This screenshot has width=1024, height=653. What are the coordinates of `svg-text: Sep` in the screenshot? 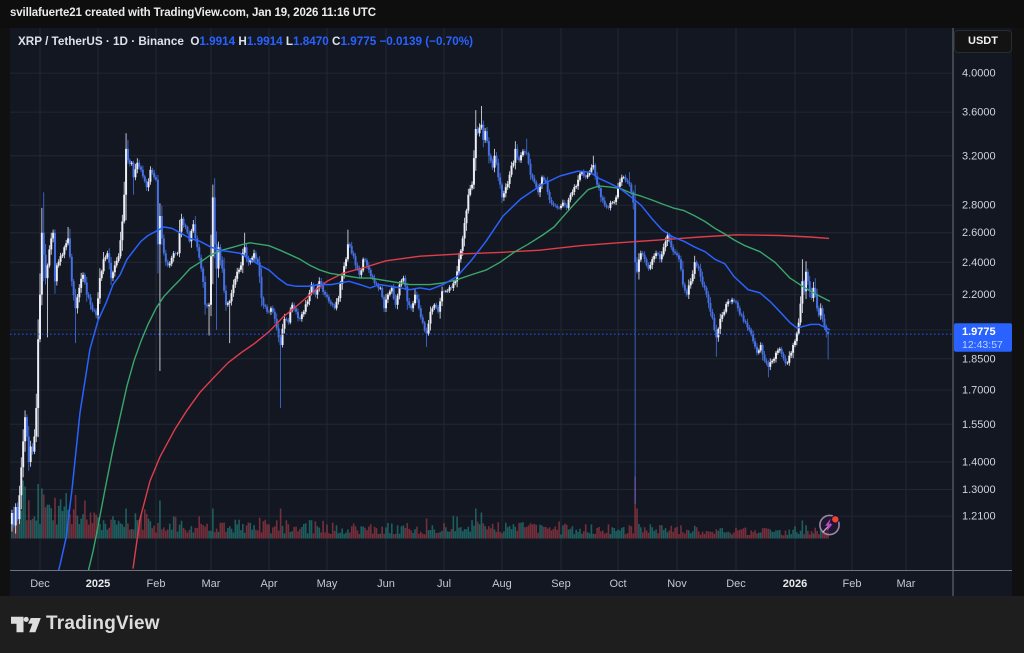 It's located at (561, 584).